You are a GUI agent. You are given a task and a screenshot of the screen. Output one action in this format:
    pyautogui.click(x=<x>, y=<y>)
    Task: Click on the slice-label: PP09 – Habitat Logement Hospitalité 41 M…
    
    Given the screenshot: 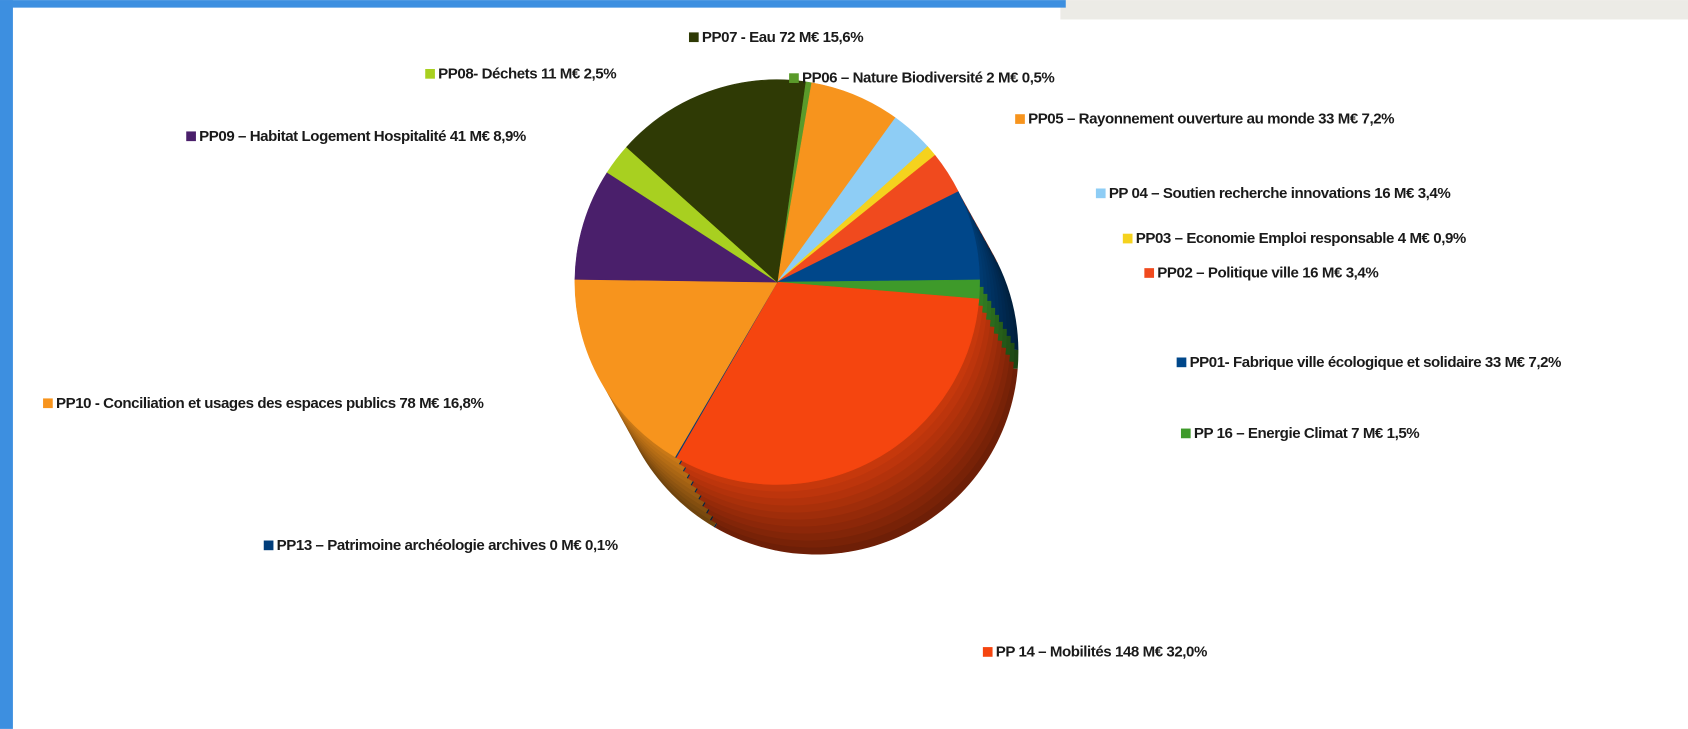 What is the action you would take?
    pyautogui.click(x=362, y=136)
    